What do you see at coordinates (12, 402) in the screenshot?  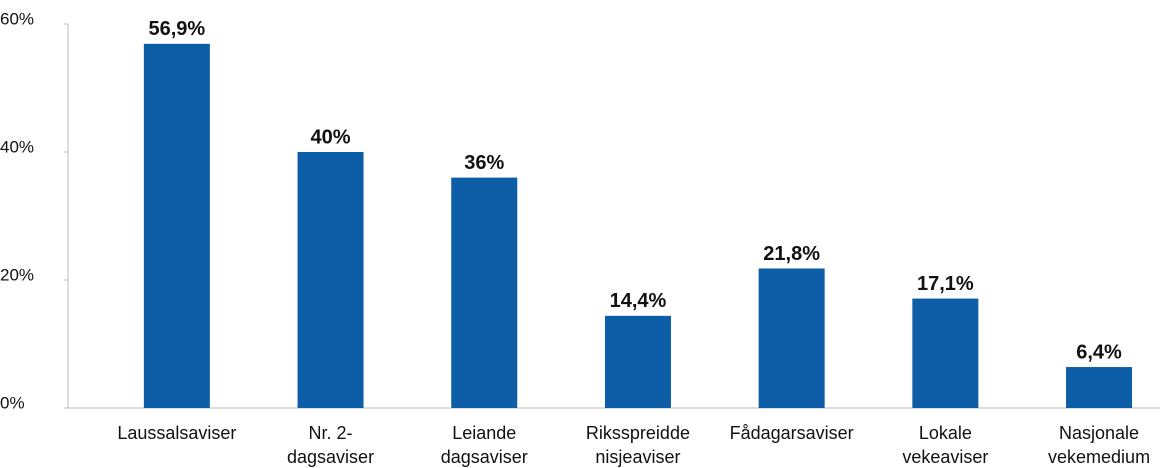 I see `y-tick-label: 0%` at bounding box center [12, 402].